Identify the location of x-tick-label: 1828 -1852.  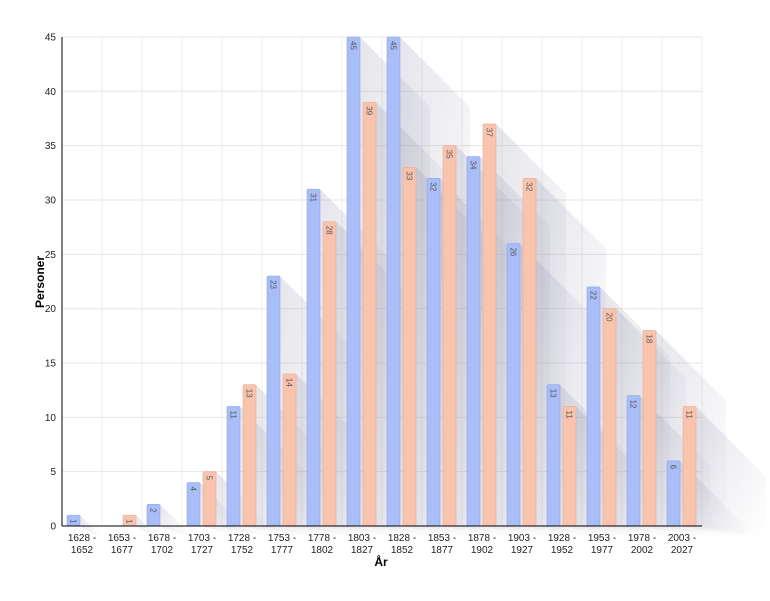
(402, 544).